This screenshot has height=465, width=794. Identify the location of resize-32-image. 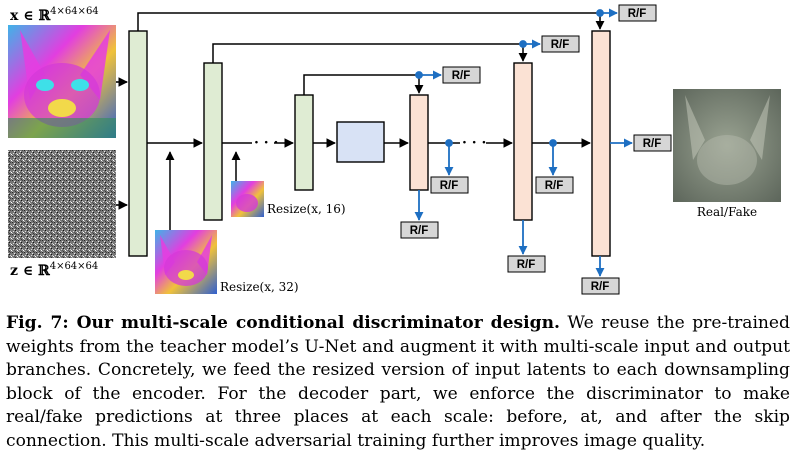
(186, 262).